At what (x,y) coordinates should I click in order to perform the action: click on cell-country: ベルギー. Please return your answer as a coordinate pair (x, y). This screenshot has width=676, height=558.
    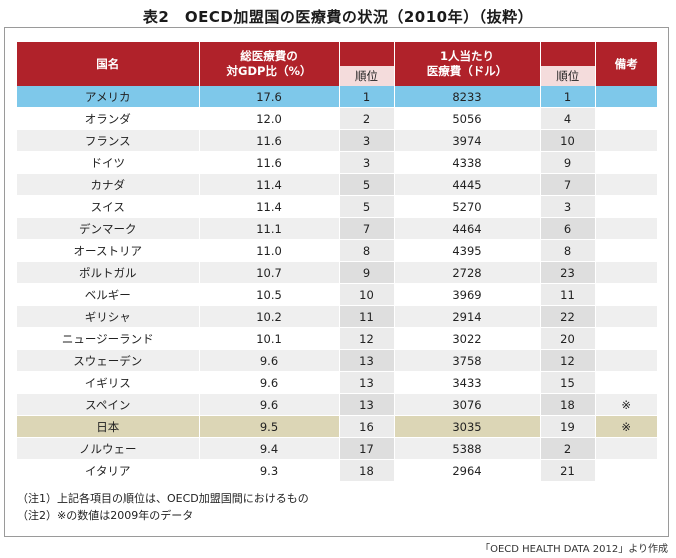
    Looking at the image, I should click on (108, 294).